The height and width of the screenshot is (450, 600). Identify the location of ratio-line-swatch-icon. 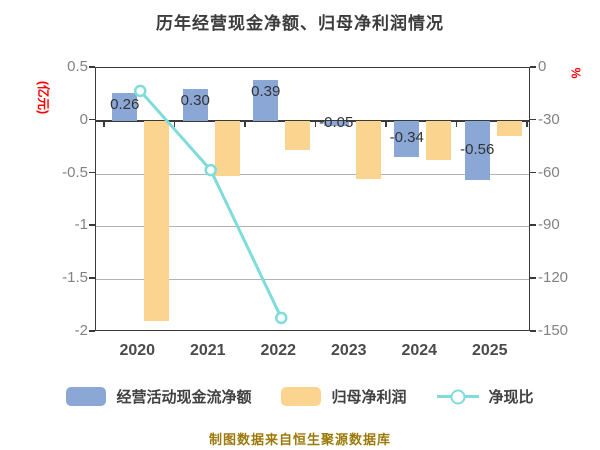
(457, 396).